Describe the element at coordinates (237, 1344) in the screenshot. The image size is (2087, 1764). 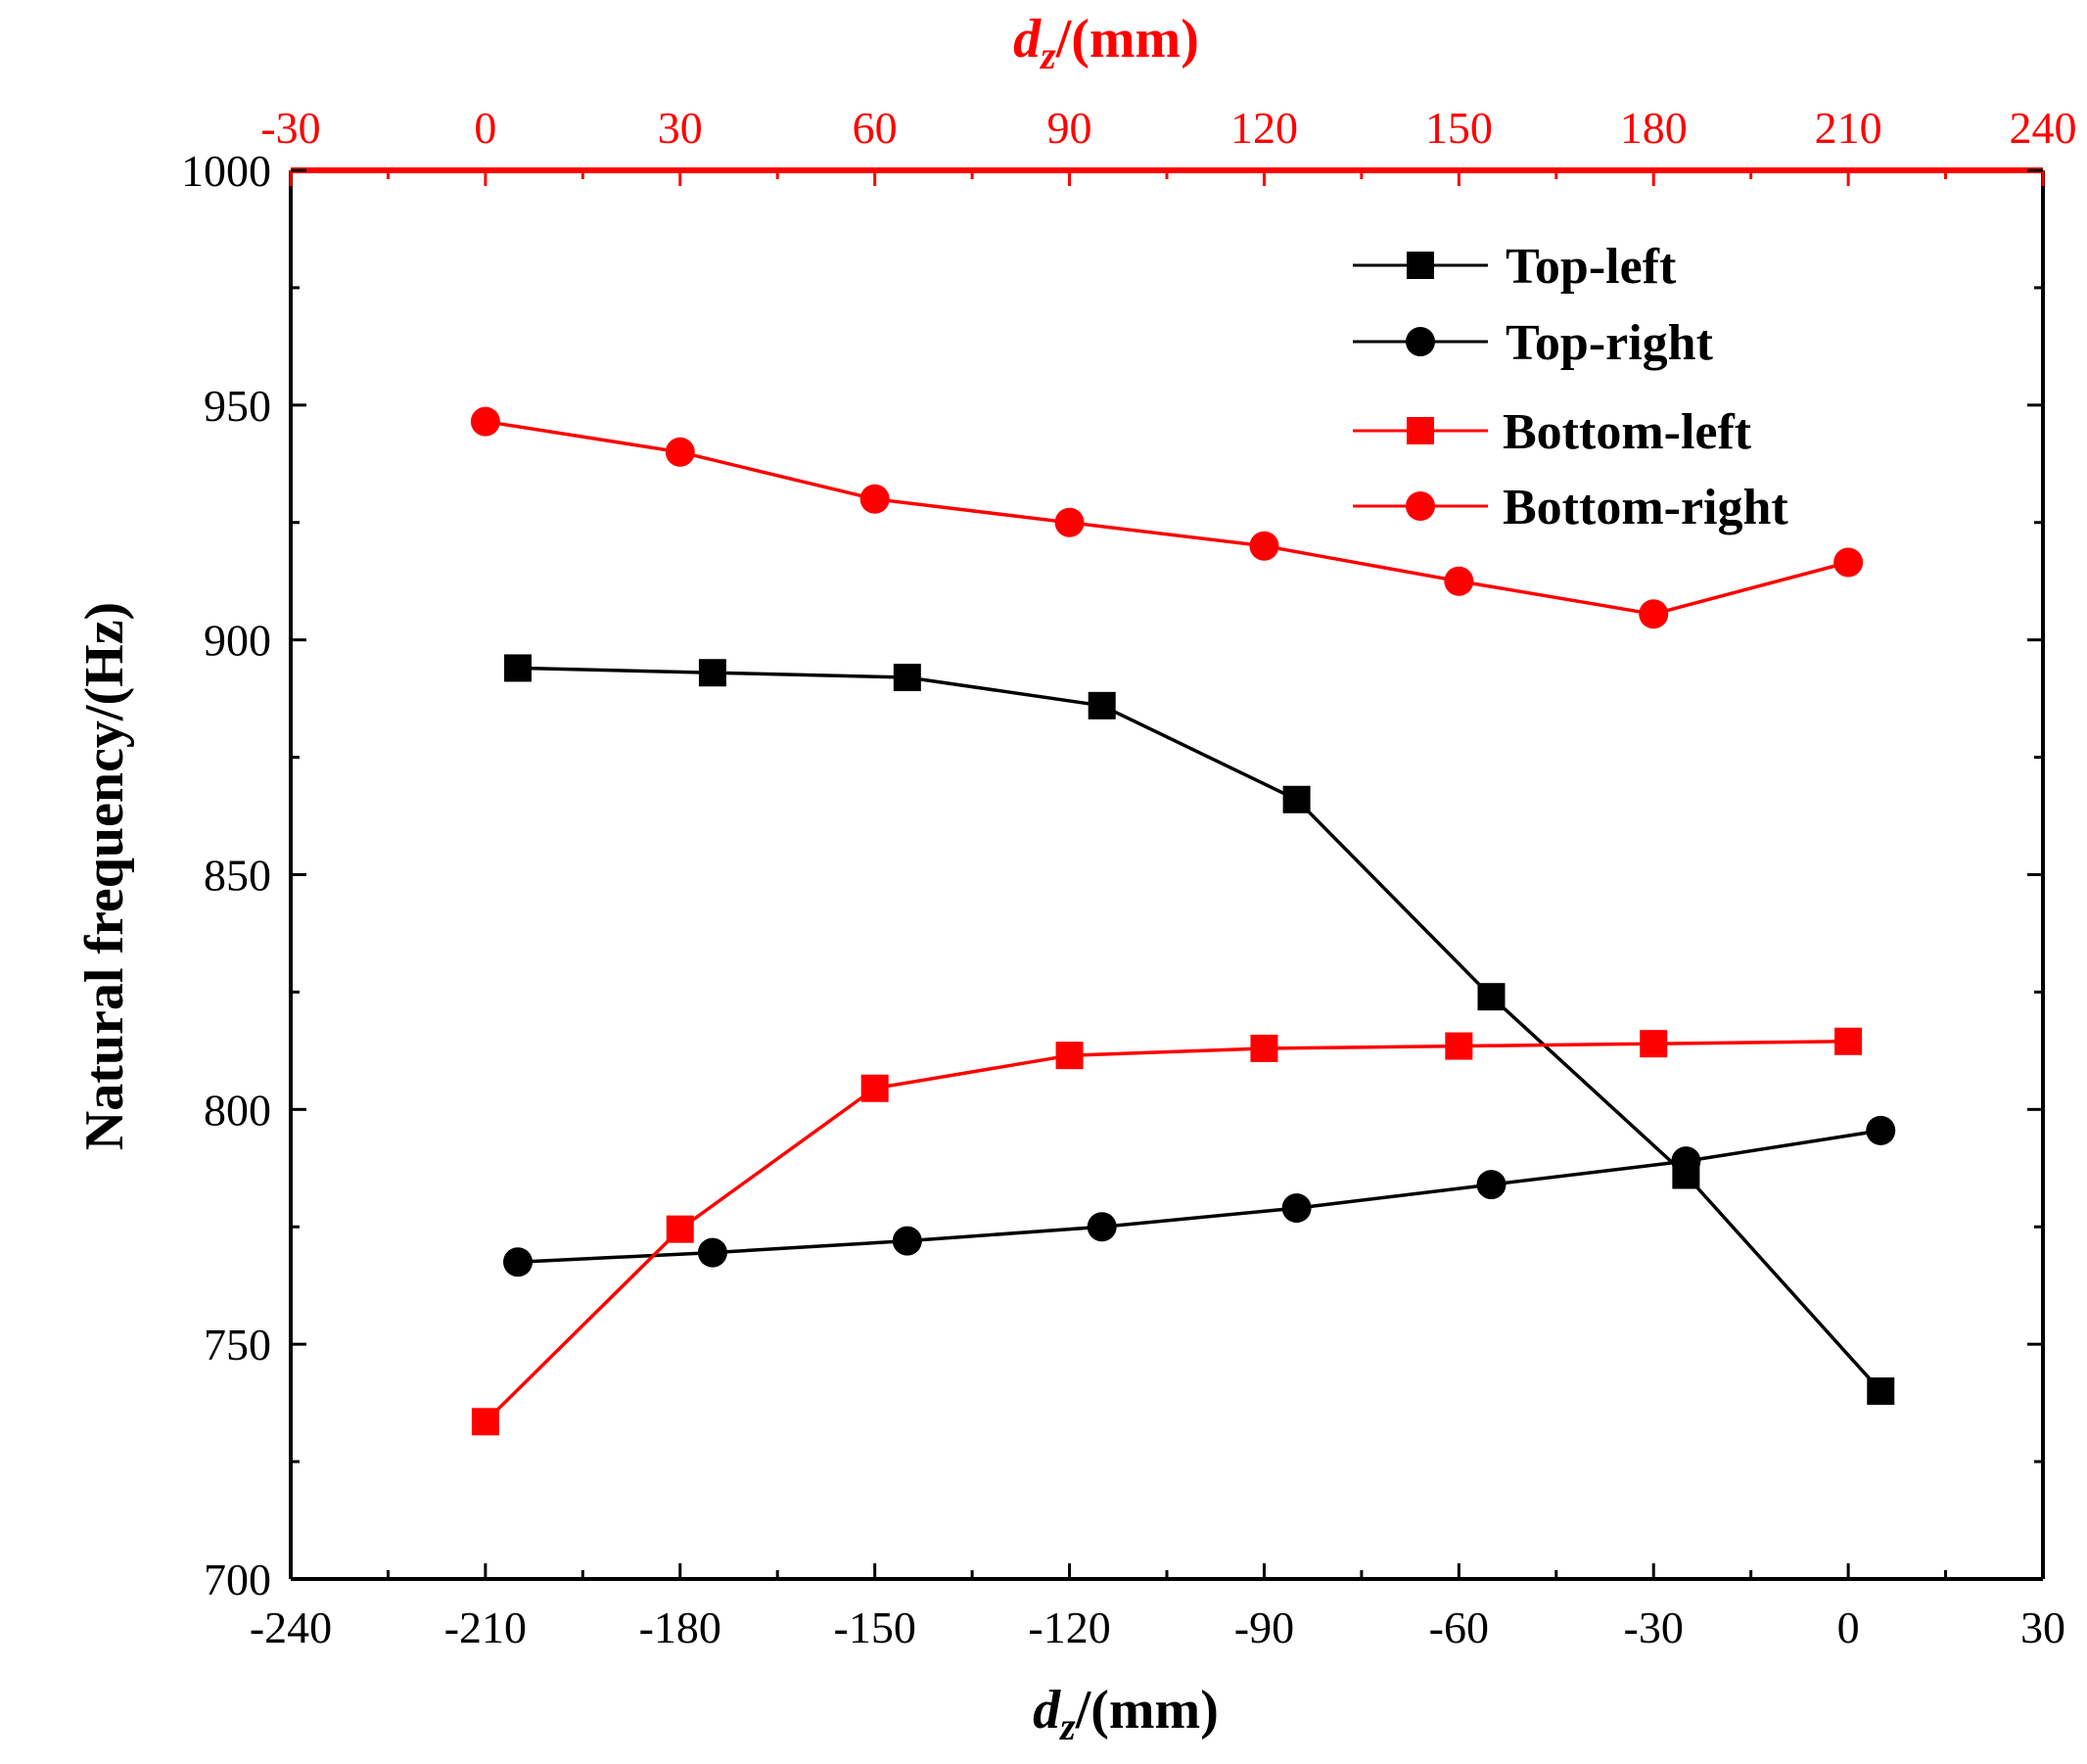
I see `y-left-tick-label: 750` at that location.